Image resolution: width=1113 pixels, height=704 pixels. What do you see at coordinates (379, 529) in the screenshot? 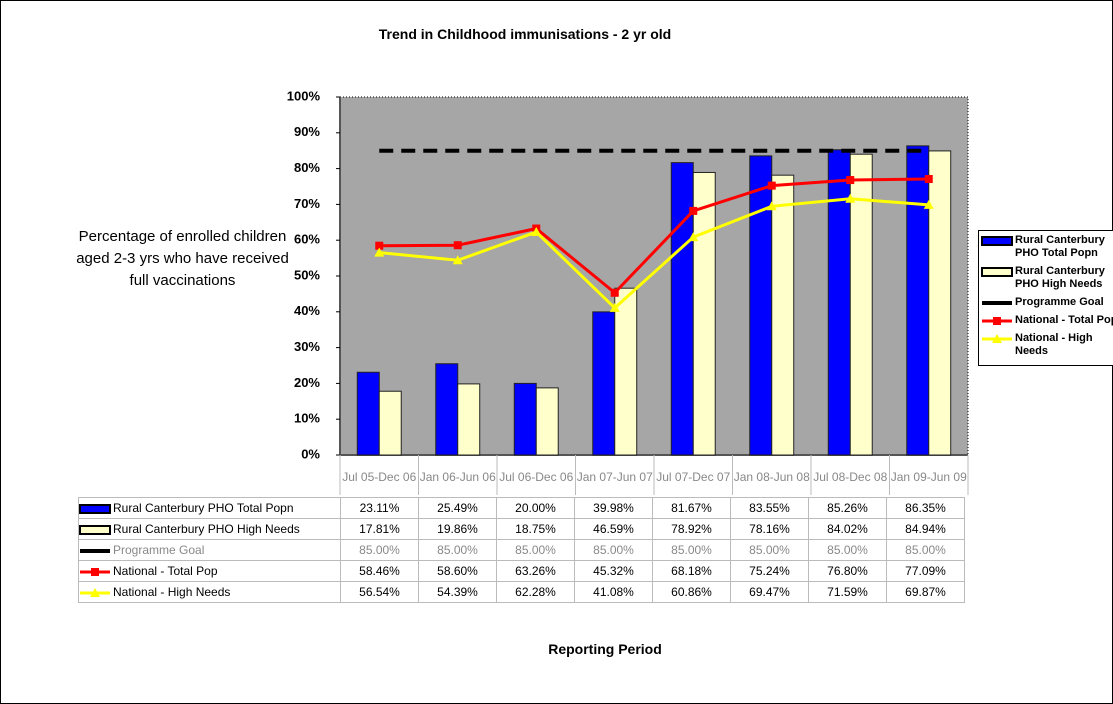
I see `table-cell: 17.81%` at bounding box center [379, 529].